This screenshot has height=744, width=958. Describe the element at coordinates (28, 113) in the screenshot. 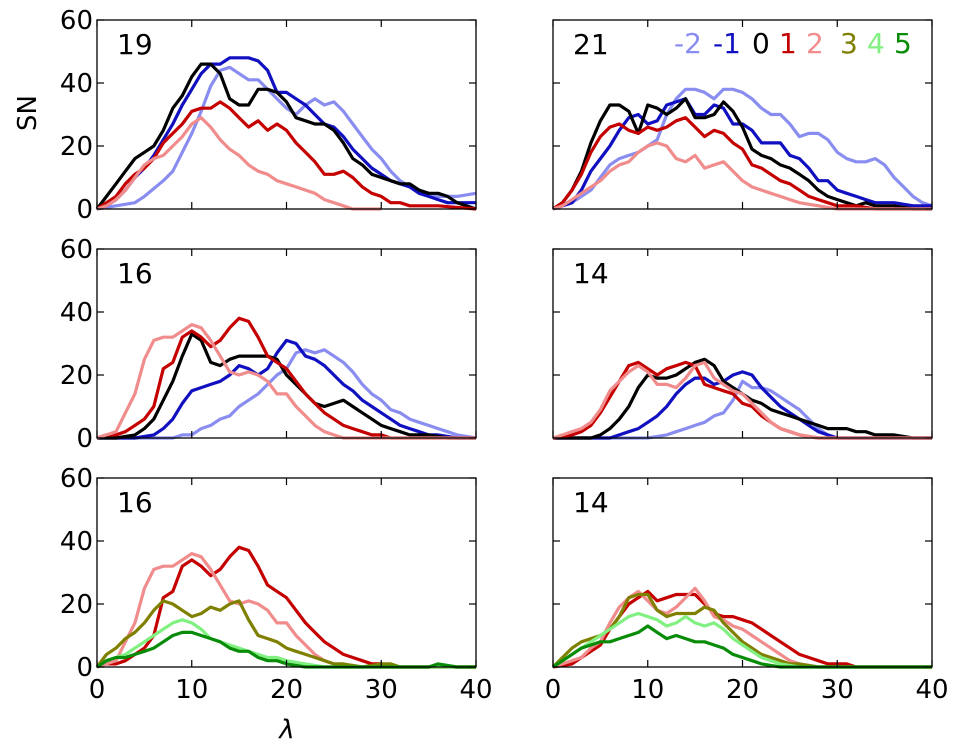

I see `y-axis-label: SN` at that location.